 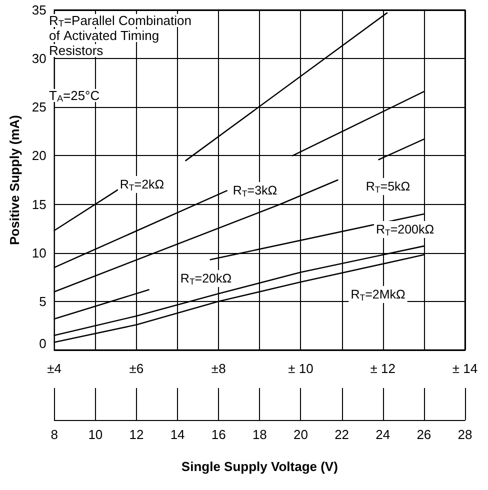 I want to click on y-axis-title: Positive Supply (mA), so click(x=14, y=180).